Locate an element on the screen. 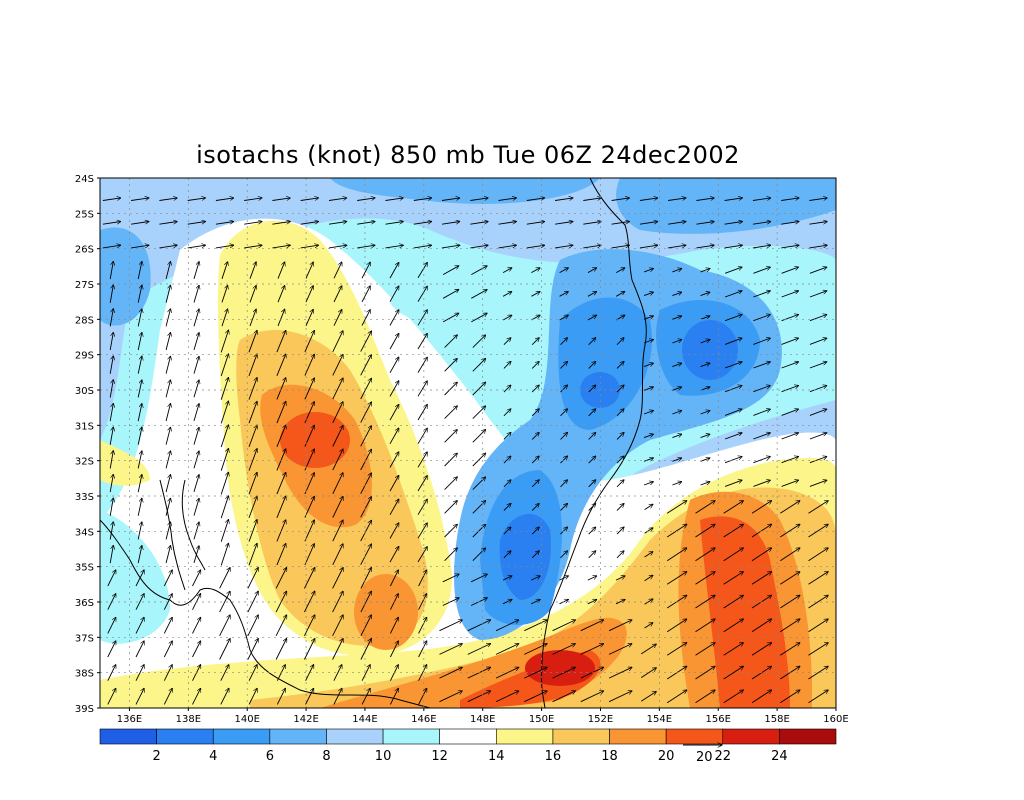  colorbar-label: 16 is located at coordinates (553, 756).